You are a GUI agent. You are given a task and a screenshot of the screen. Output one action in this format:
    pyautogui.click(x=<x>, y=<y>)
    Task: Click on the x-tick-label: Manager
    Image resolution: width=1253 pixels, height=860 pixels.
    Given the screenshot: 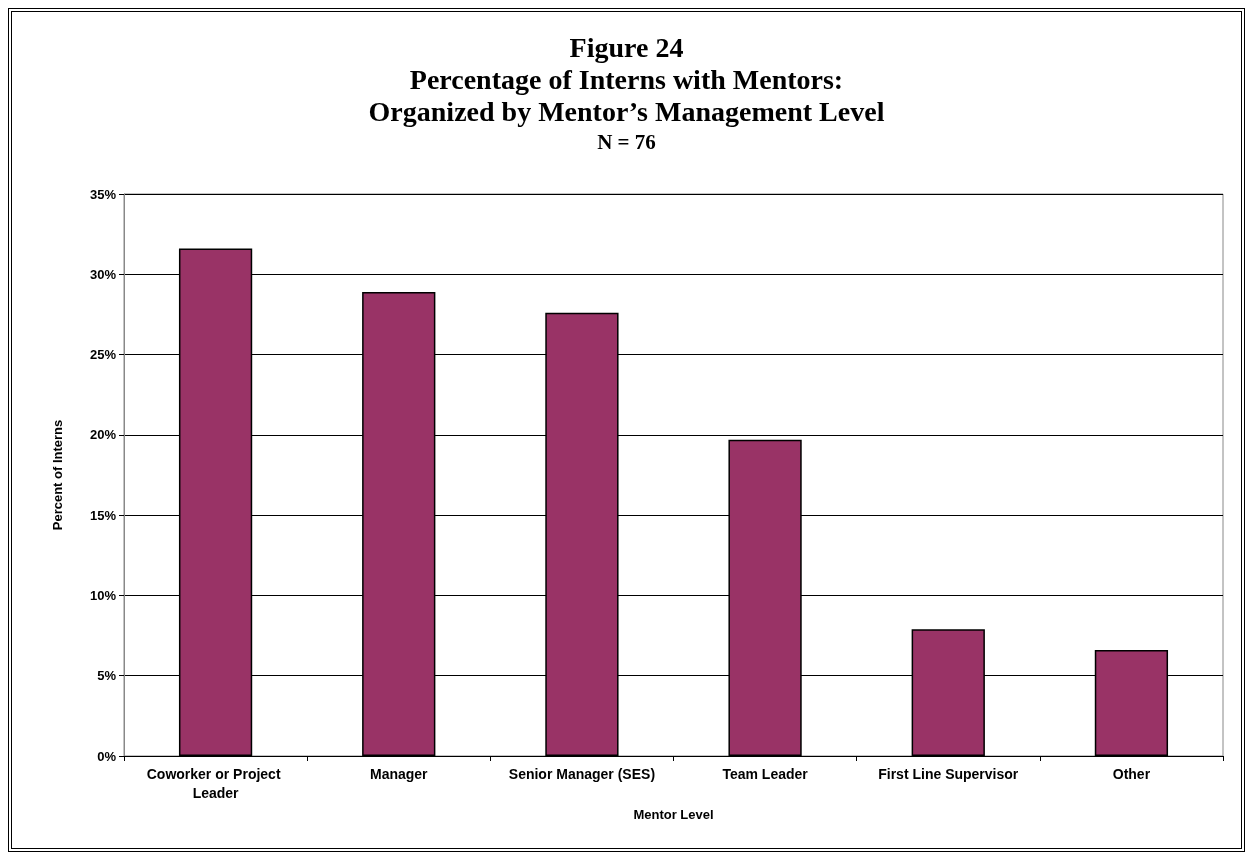 What is the action you would take?
    pyautogui.click(x=399, y=773)
    